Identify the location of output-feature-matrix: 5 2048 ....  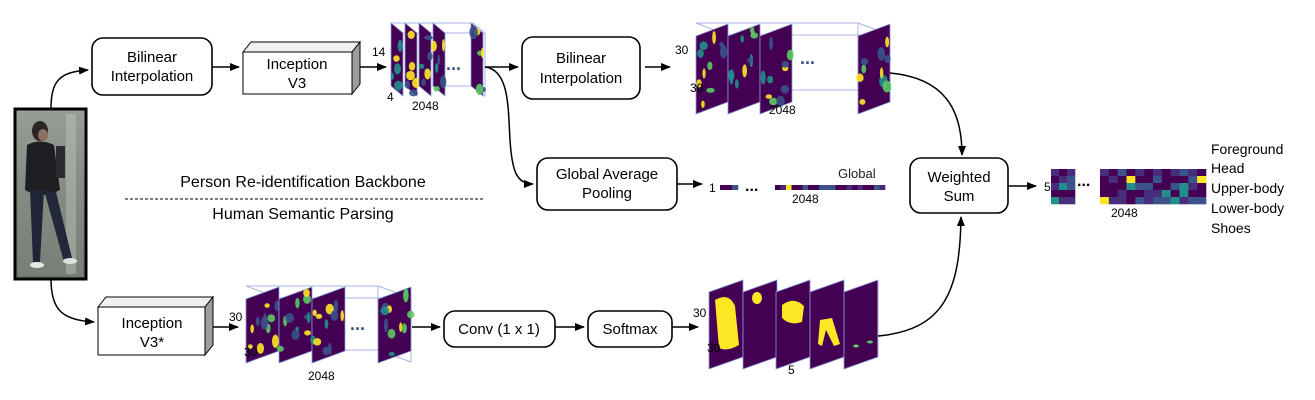
(1125, 194).